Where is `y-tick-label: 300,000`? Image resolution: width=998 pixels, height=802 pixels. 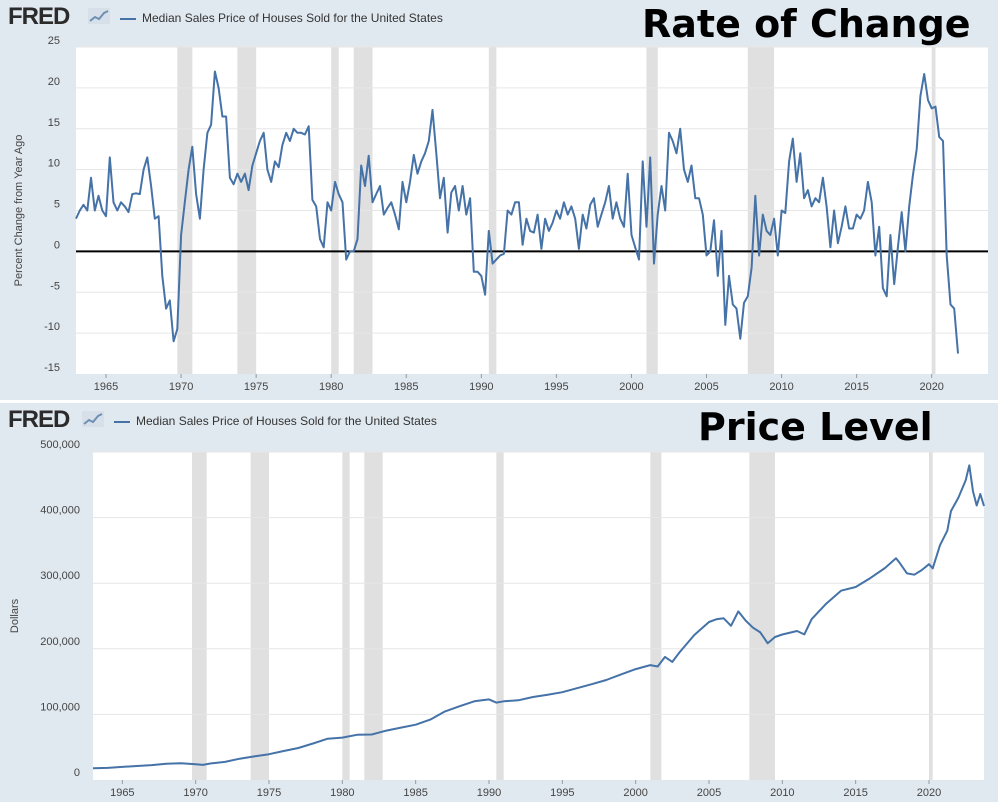 y-tick-label: 300,000 is located at coordinates (60, 576).